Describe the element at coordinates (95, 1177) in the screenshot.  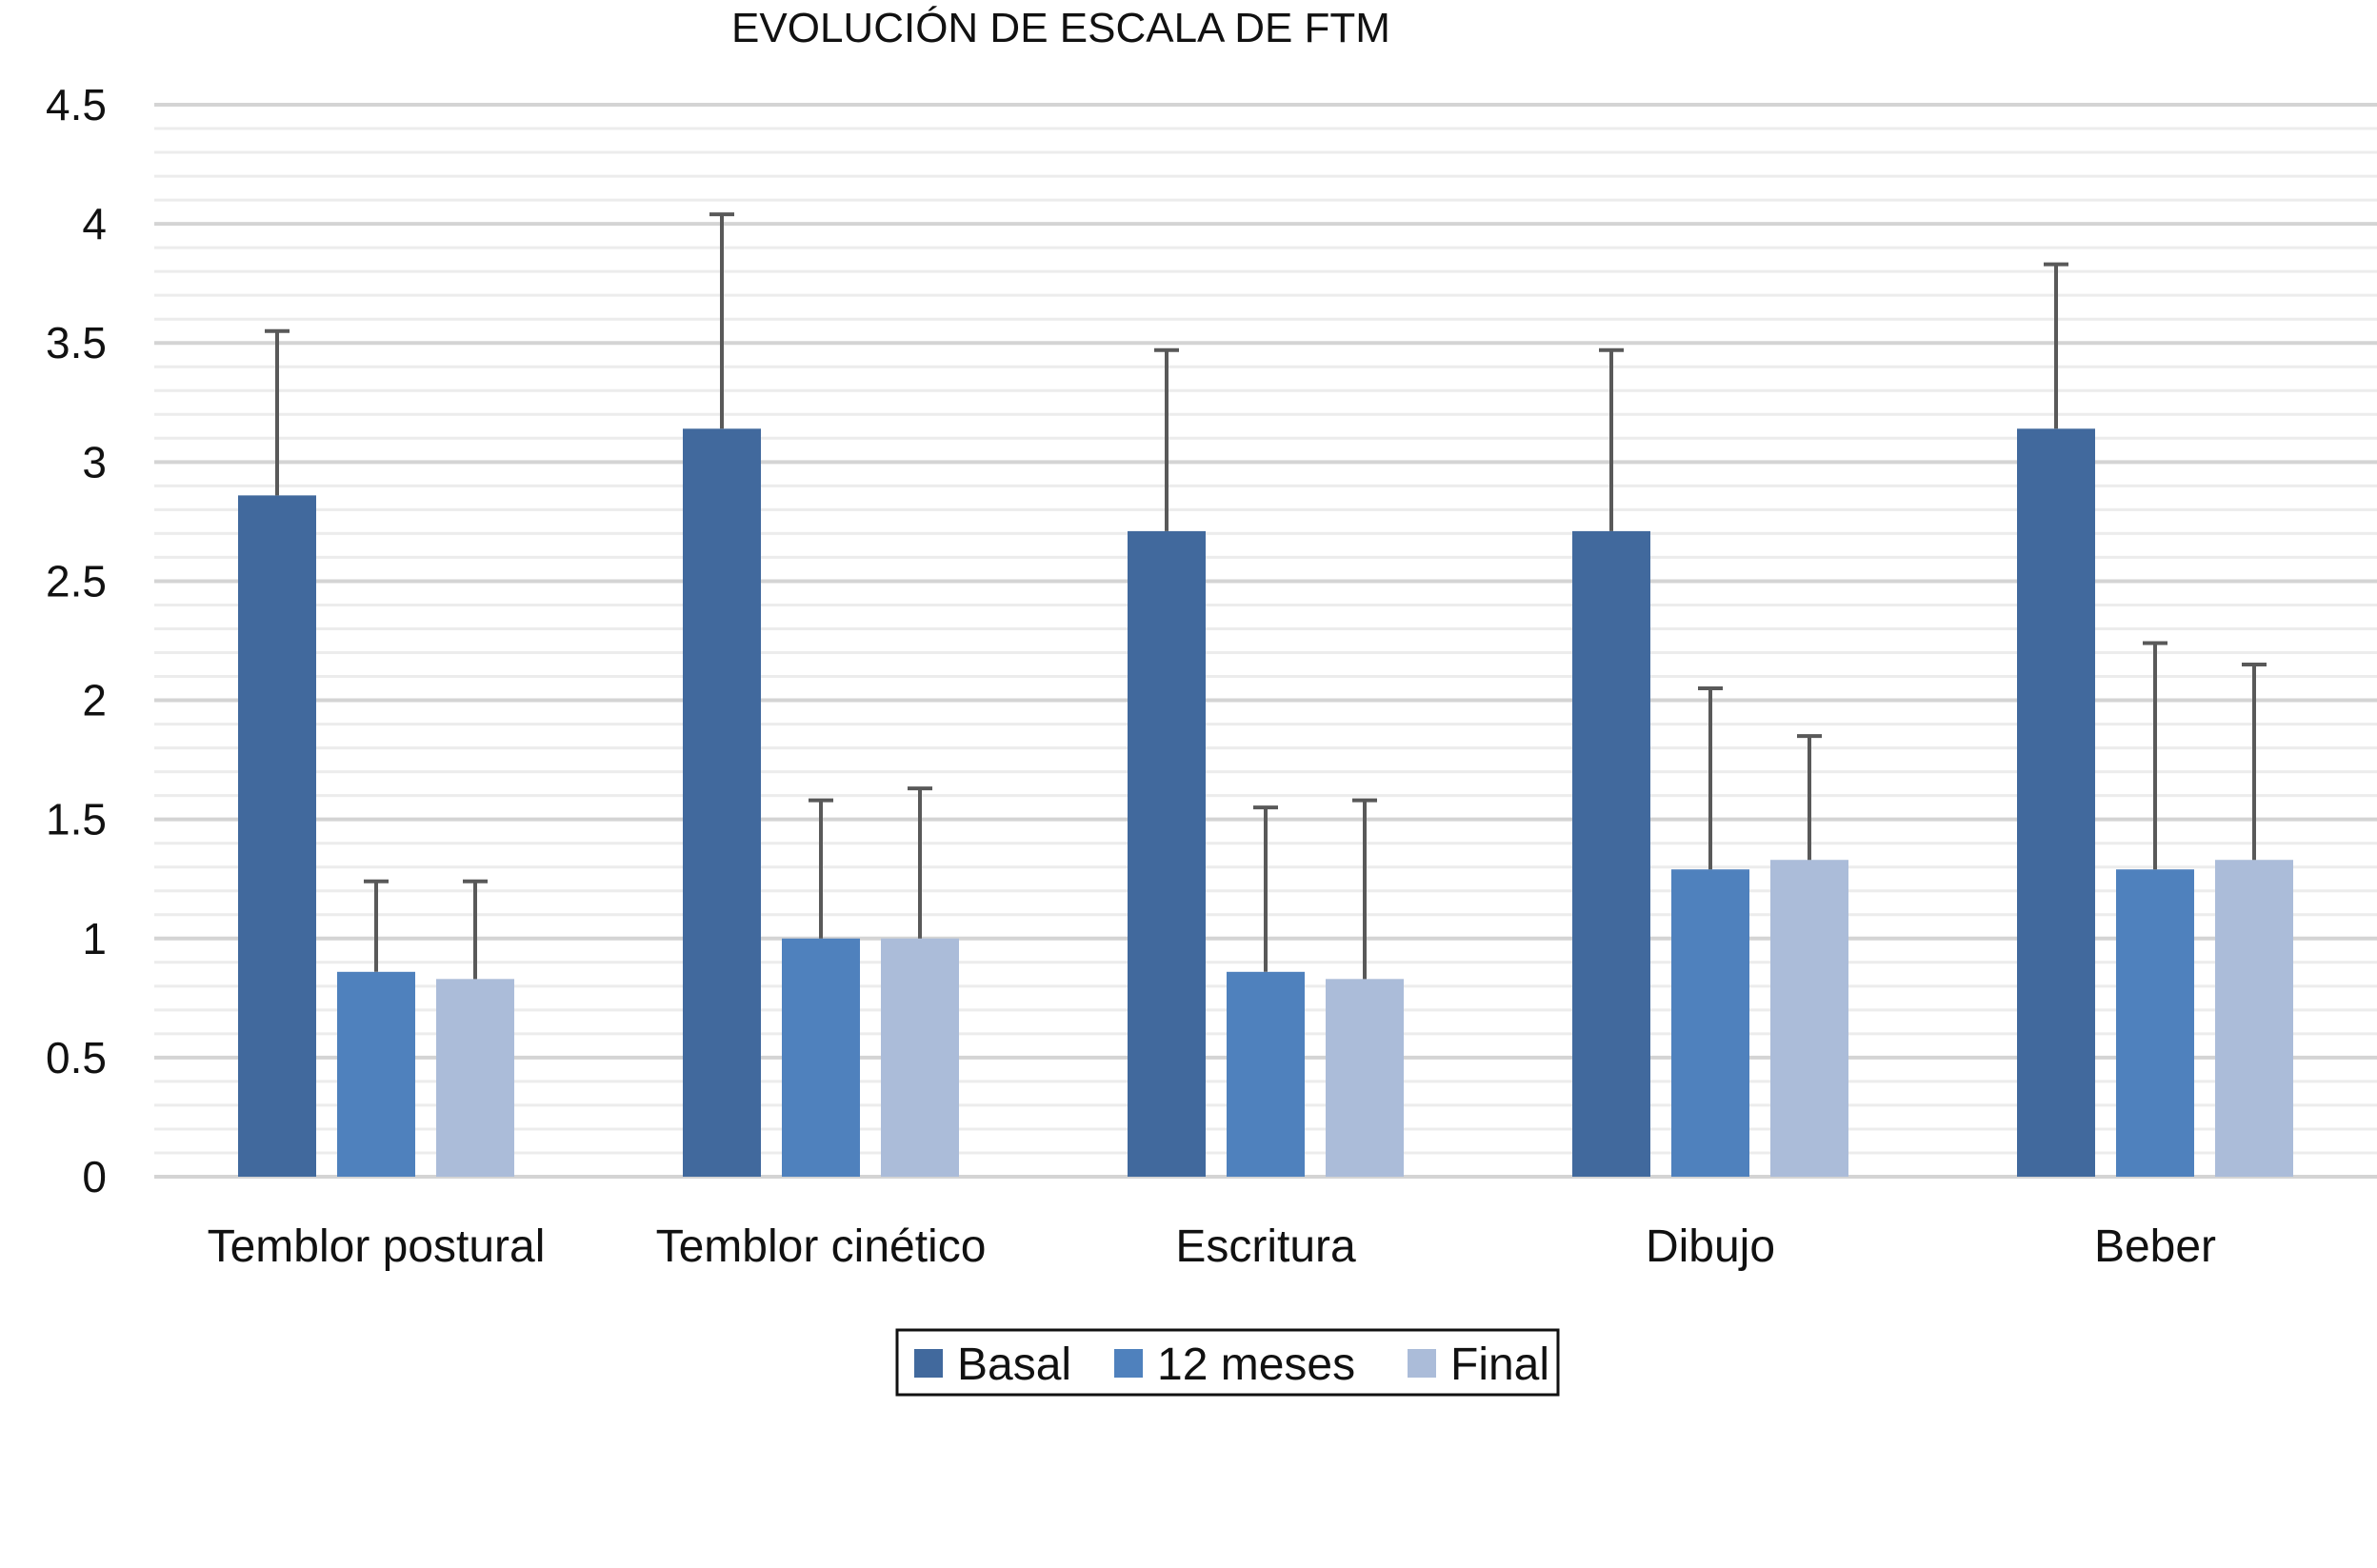
I see `y-tick-label: 0` at that location.